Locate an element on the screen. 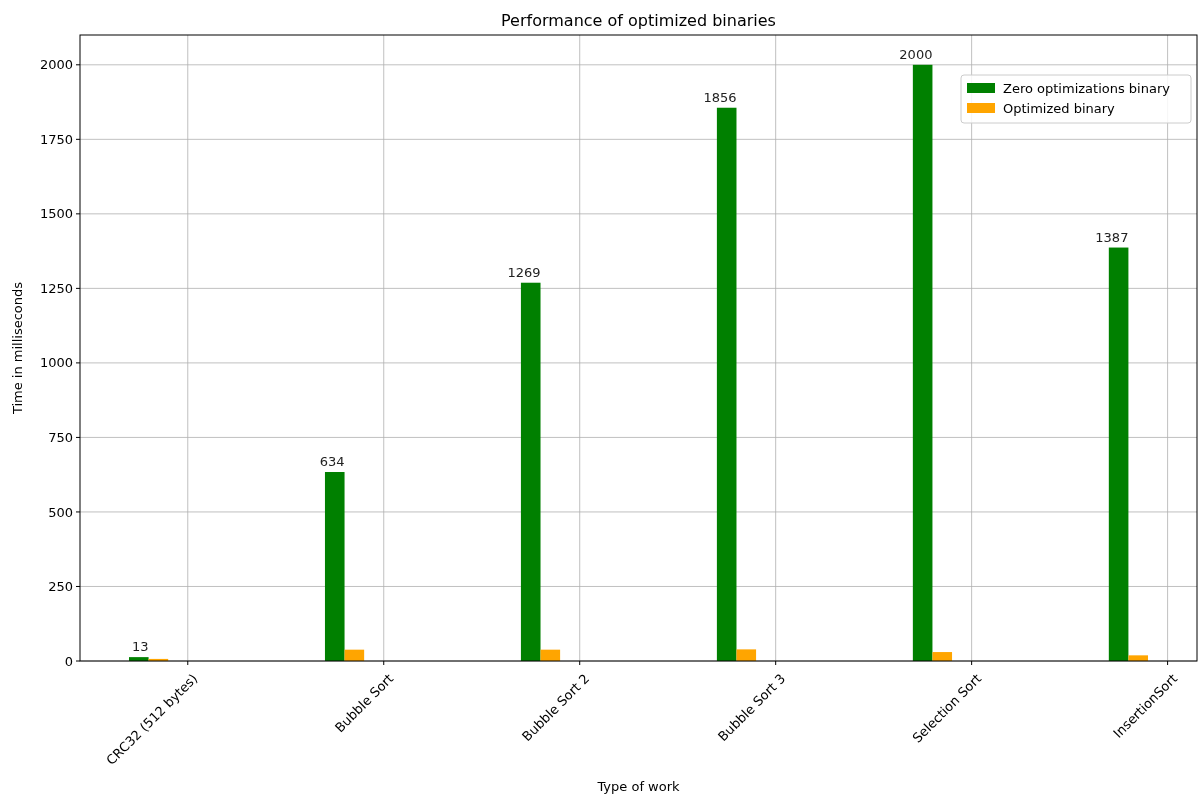 The image size is (1201, 798). y-axis-title: Time in milliseconds is located at coordinates (17, 348).